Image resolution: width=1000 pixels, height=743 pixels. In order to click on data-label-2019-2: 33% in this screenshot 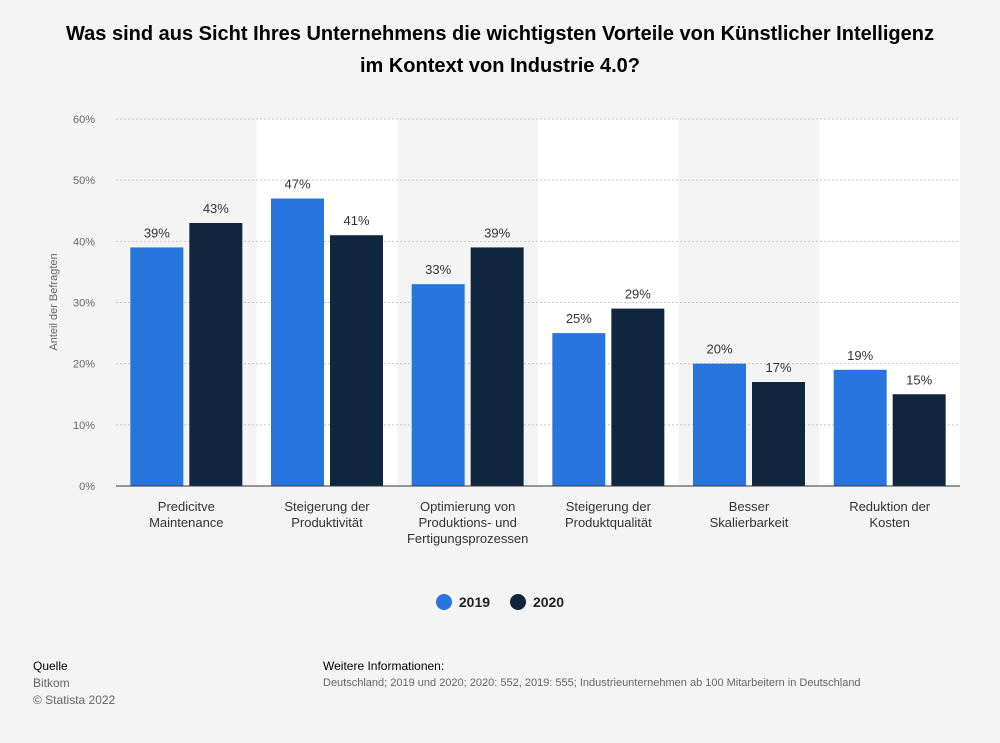, I will do `click(438, 269)`.